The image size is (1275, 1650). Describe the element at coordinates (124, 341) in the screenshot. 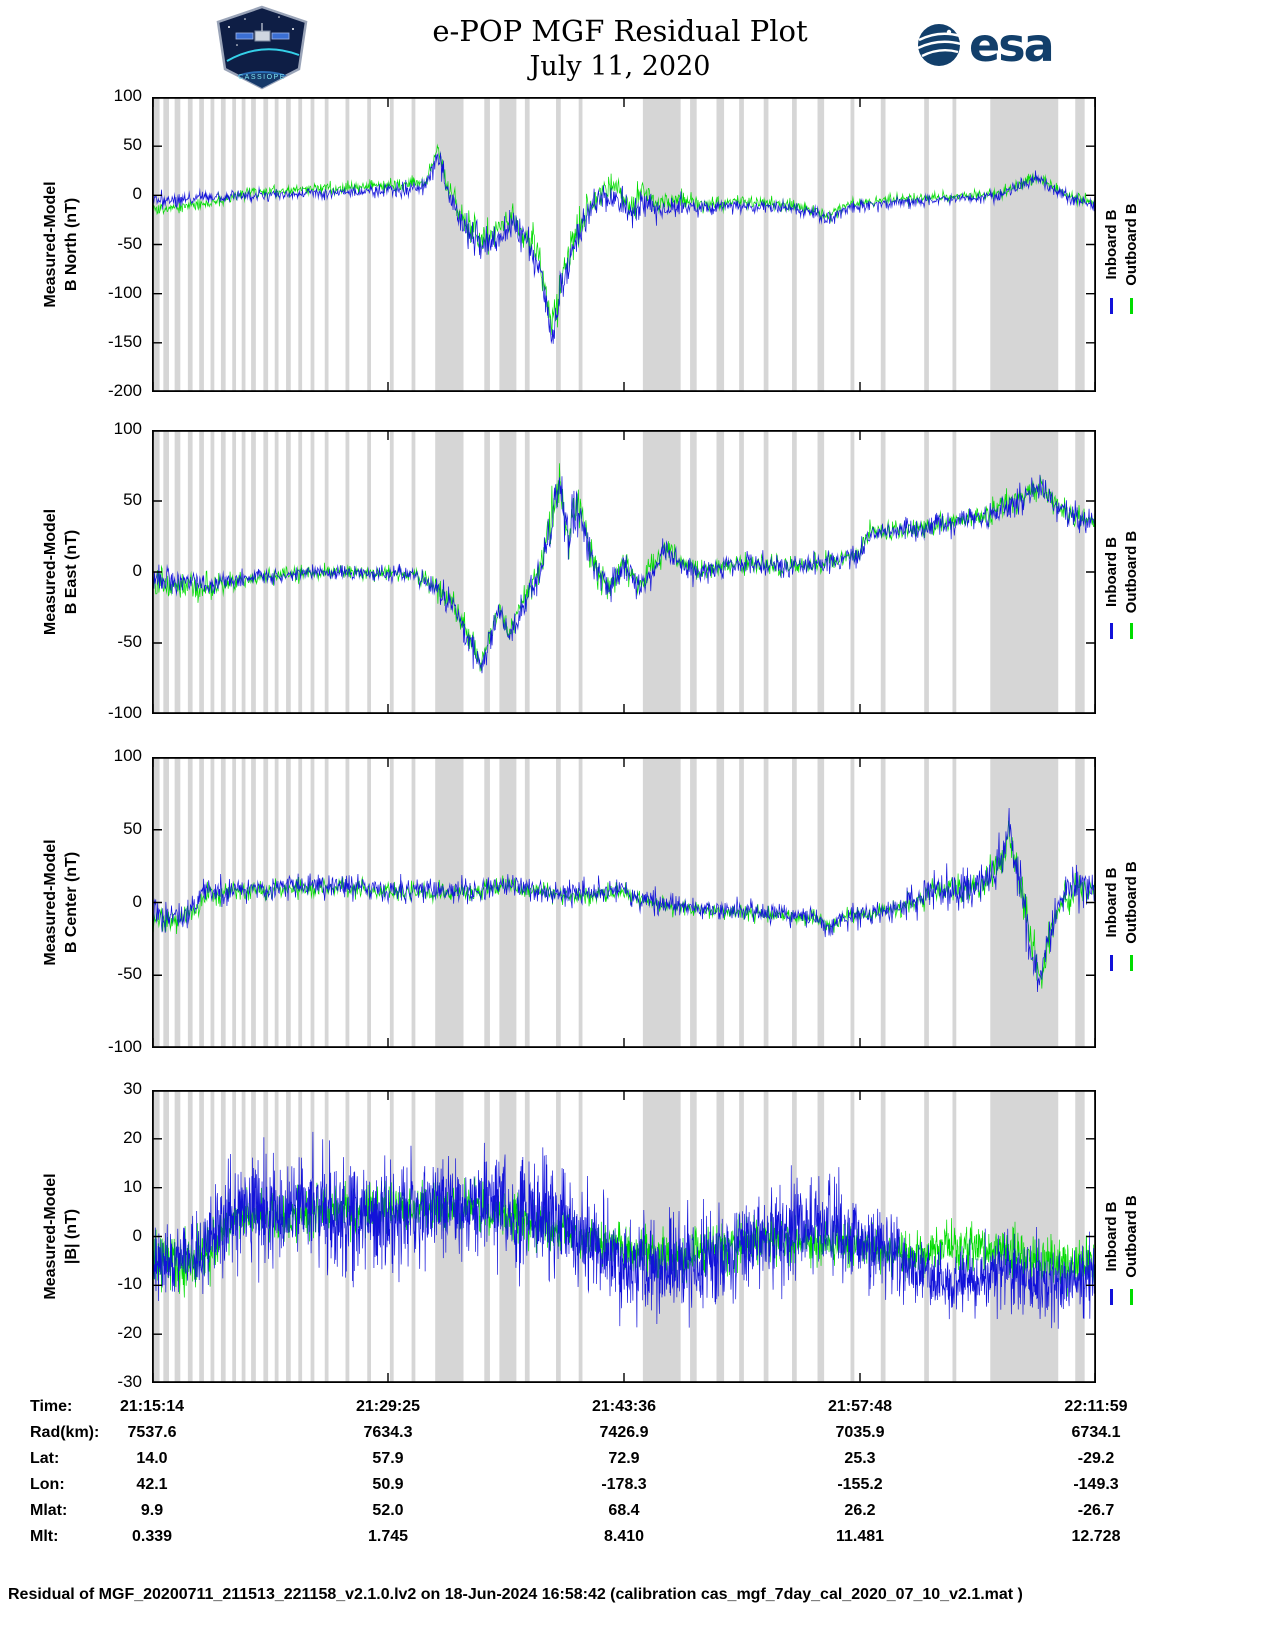

I see `y-tick-label: -150` at that location.